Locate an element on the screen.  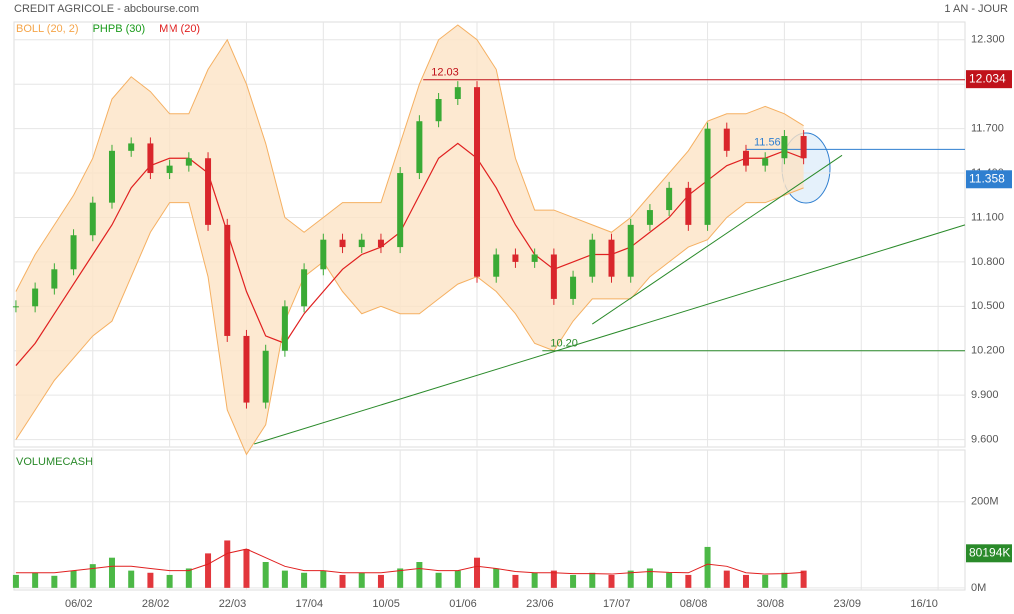
x-tick-label: 01/06 is located at coordinates (463, 604).